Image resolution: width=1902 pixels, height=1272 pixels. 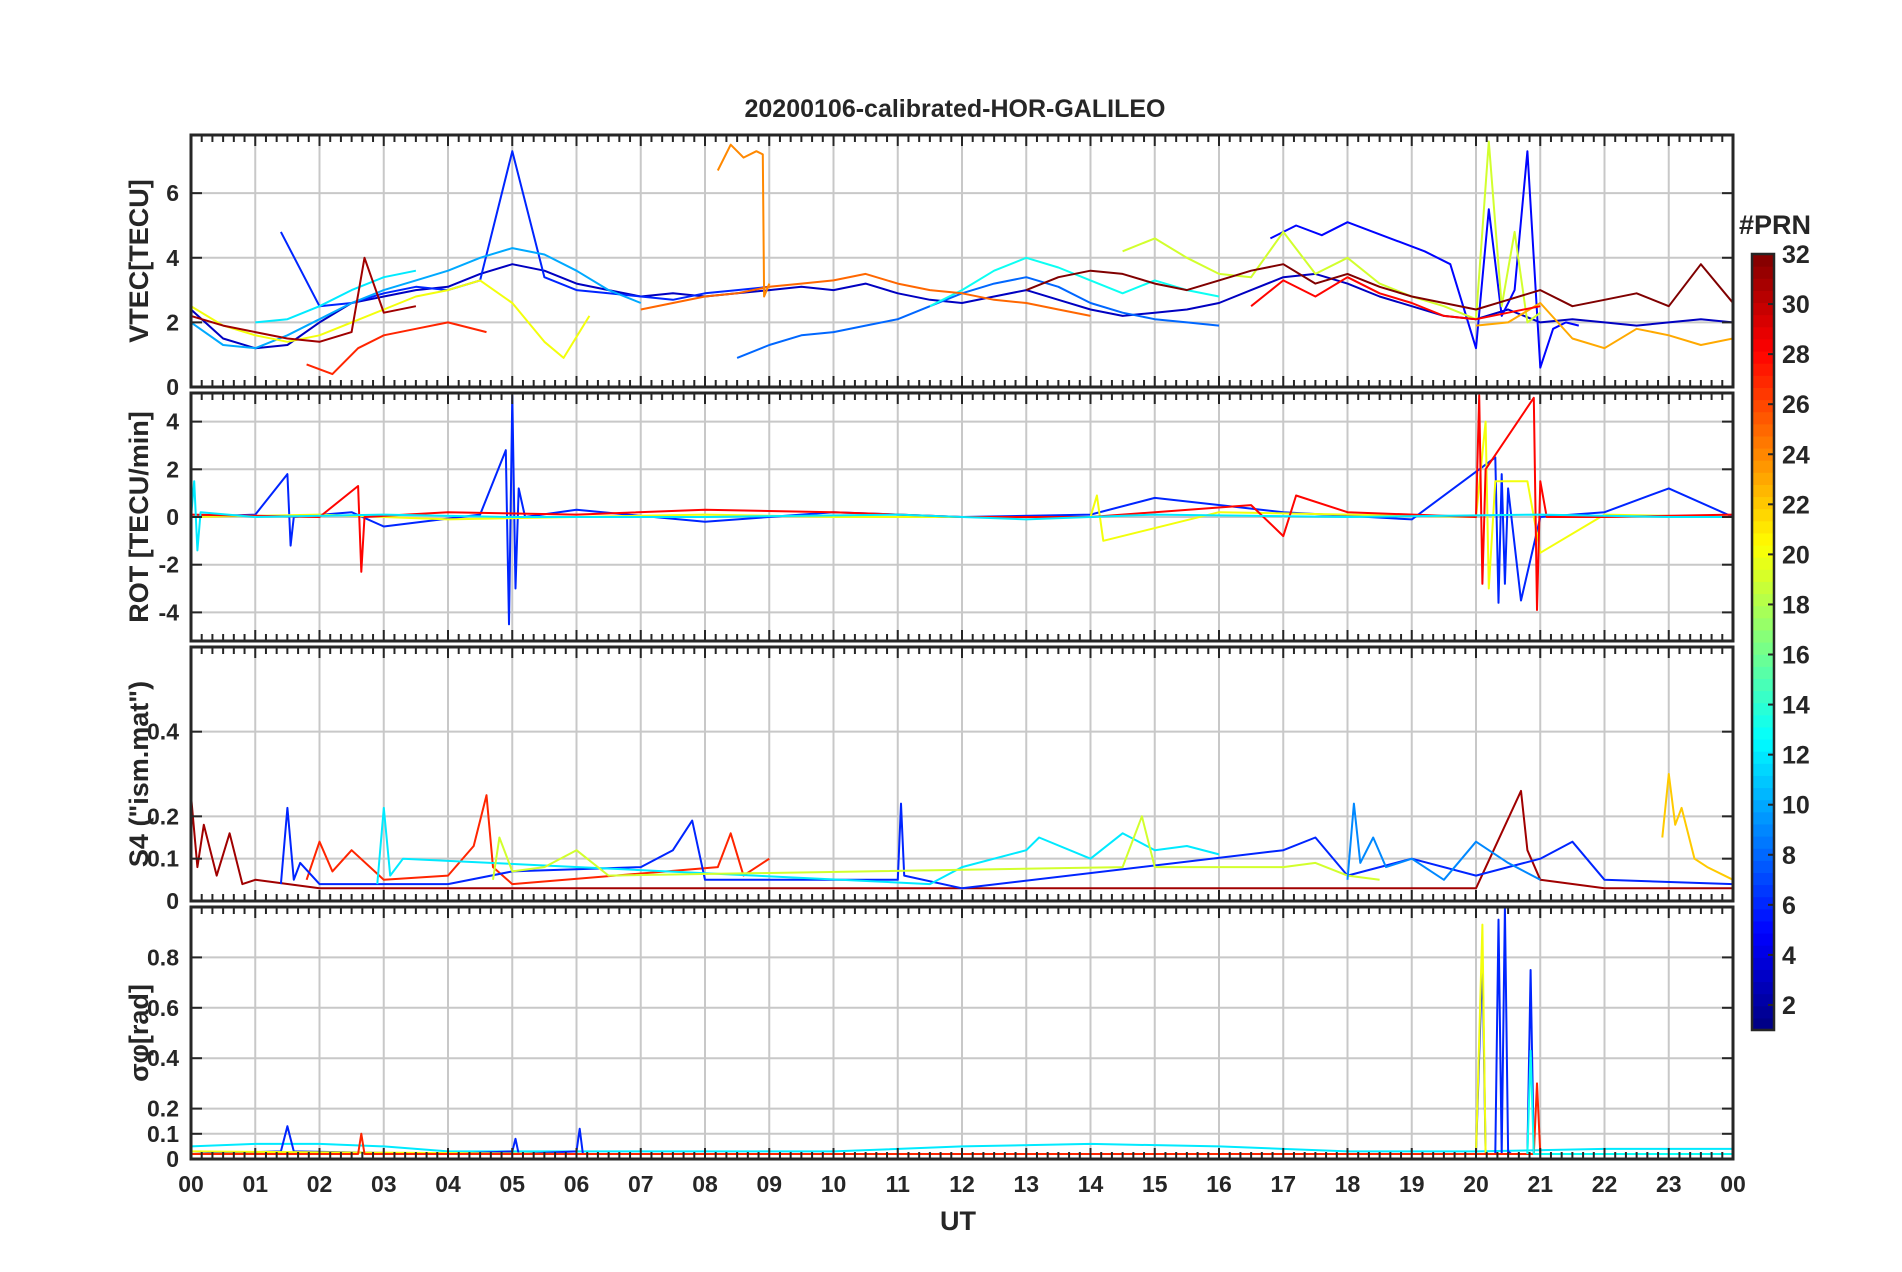 What do you see at coordinates (705, 1184) in the screenshot?
I see `x-tick-label: 08` at bounding box center [705, 1184].